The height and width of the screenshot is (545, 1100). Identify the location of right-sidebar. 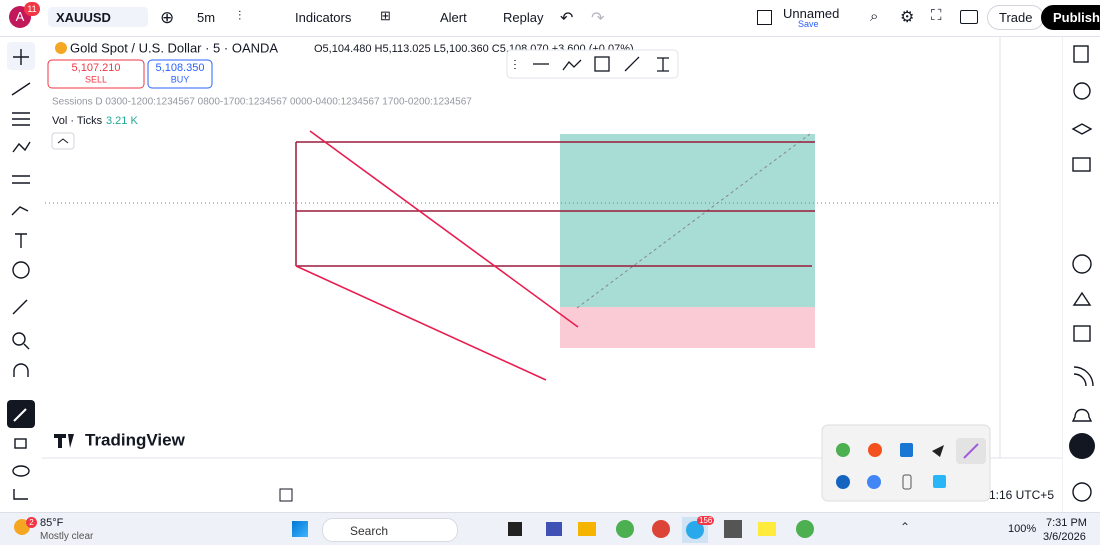
(1078, 274).